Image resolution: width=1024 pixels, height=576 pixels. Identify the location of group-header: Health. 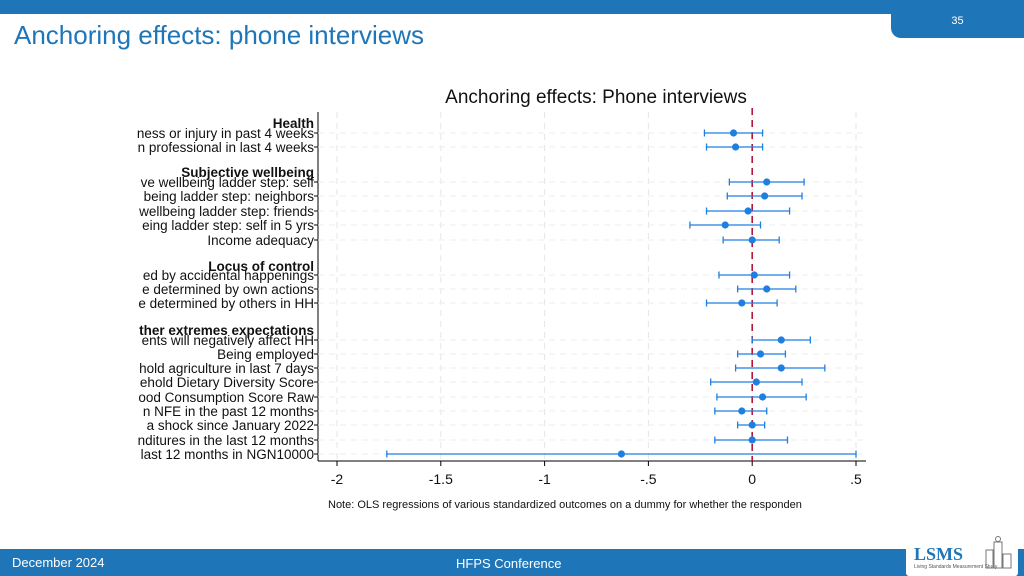
(293, 123).